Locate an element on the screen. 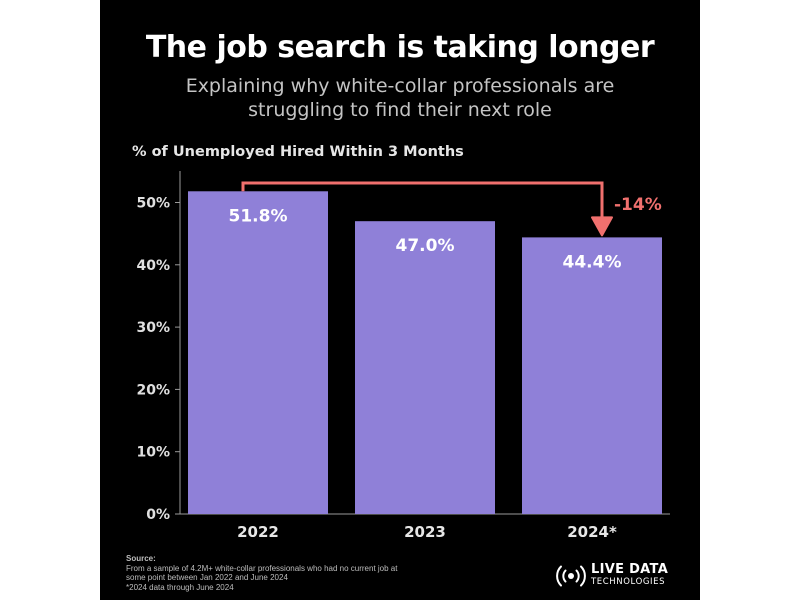 The height and width of the screenshot is (600, 800). change-label: -14% is located at coordinates (638, 205).